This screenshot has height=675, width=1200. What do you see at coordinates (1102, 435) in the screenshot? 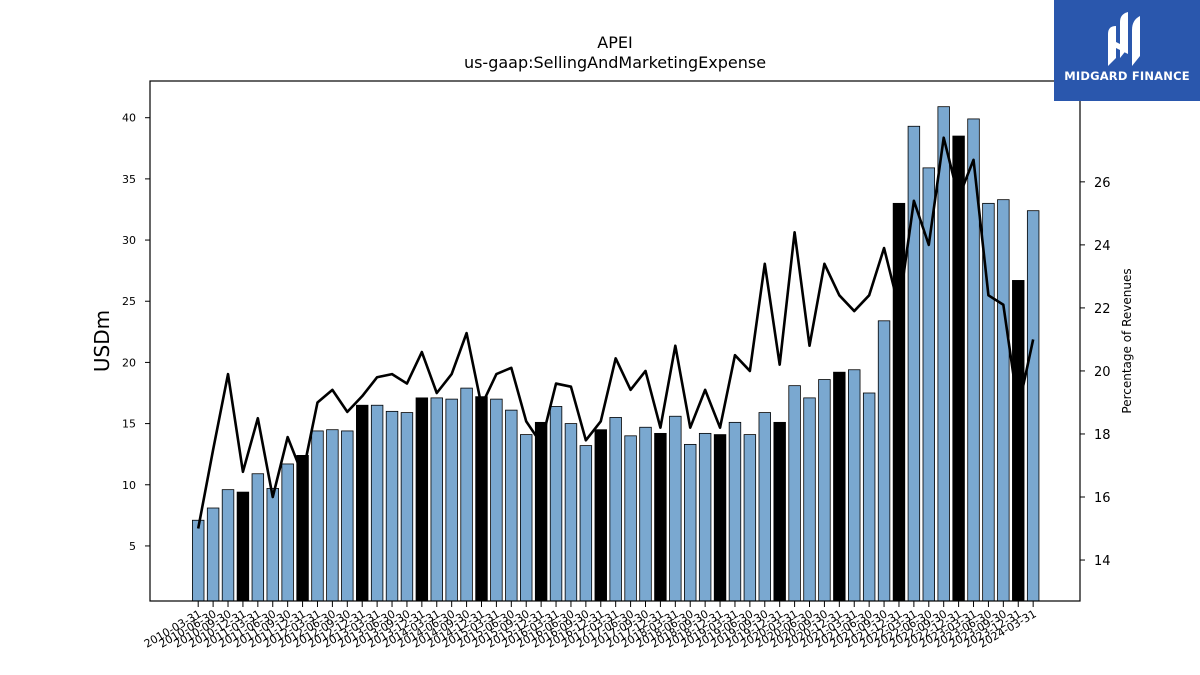
I see `y2-tick-label: 18` at bounding box center [1102, 435].